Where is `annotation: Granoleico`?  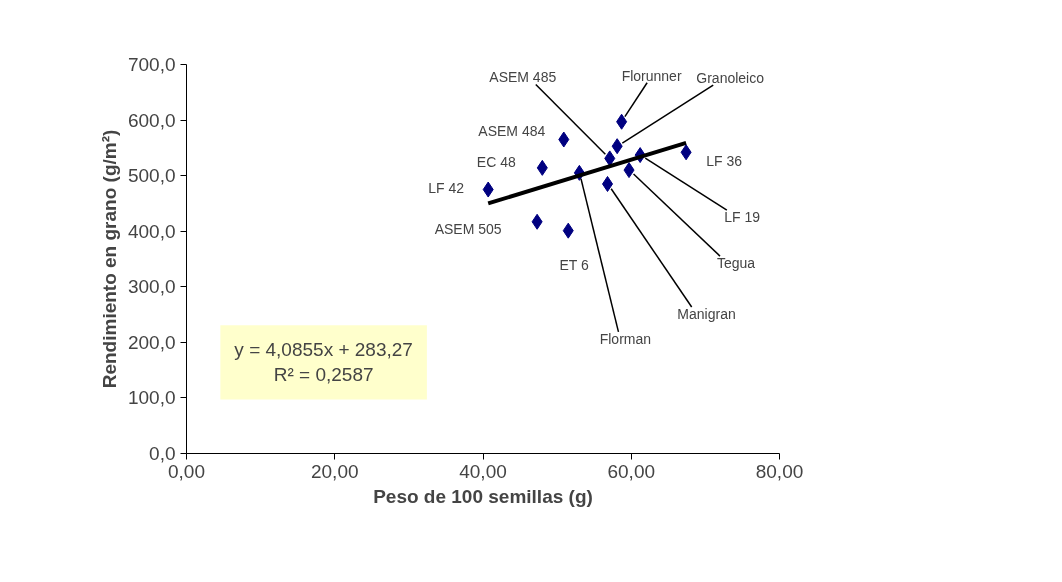 annotation: Granoleico is located at coordinates (730, 78).